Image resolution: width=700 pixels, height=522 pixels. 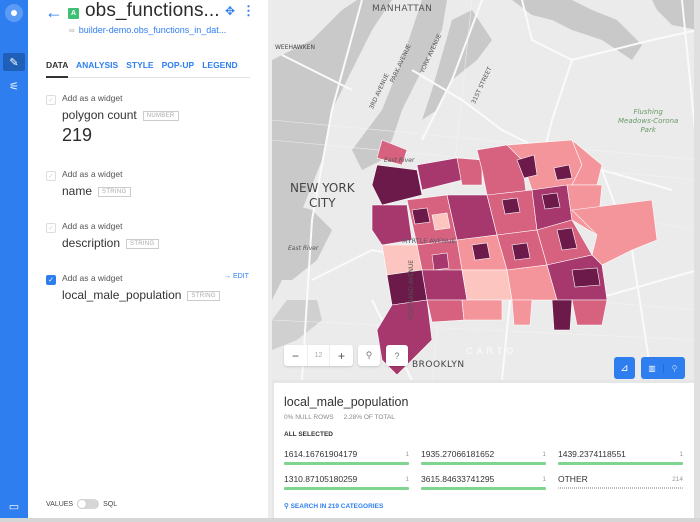 I want to click on label-brooklyn: BROOKLYN, so click(x=438, y=365).